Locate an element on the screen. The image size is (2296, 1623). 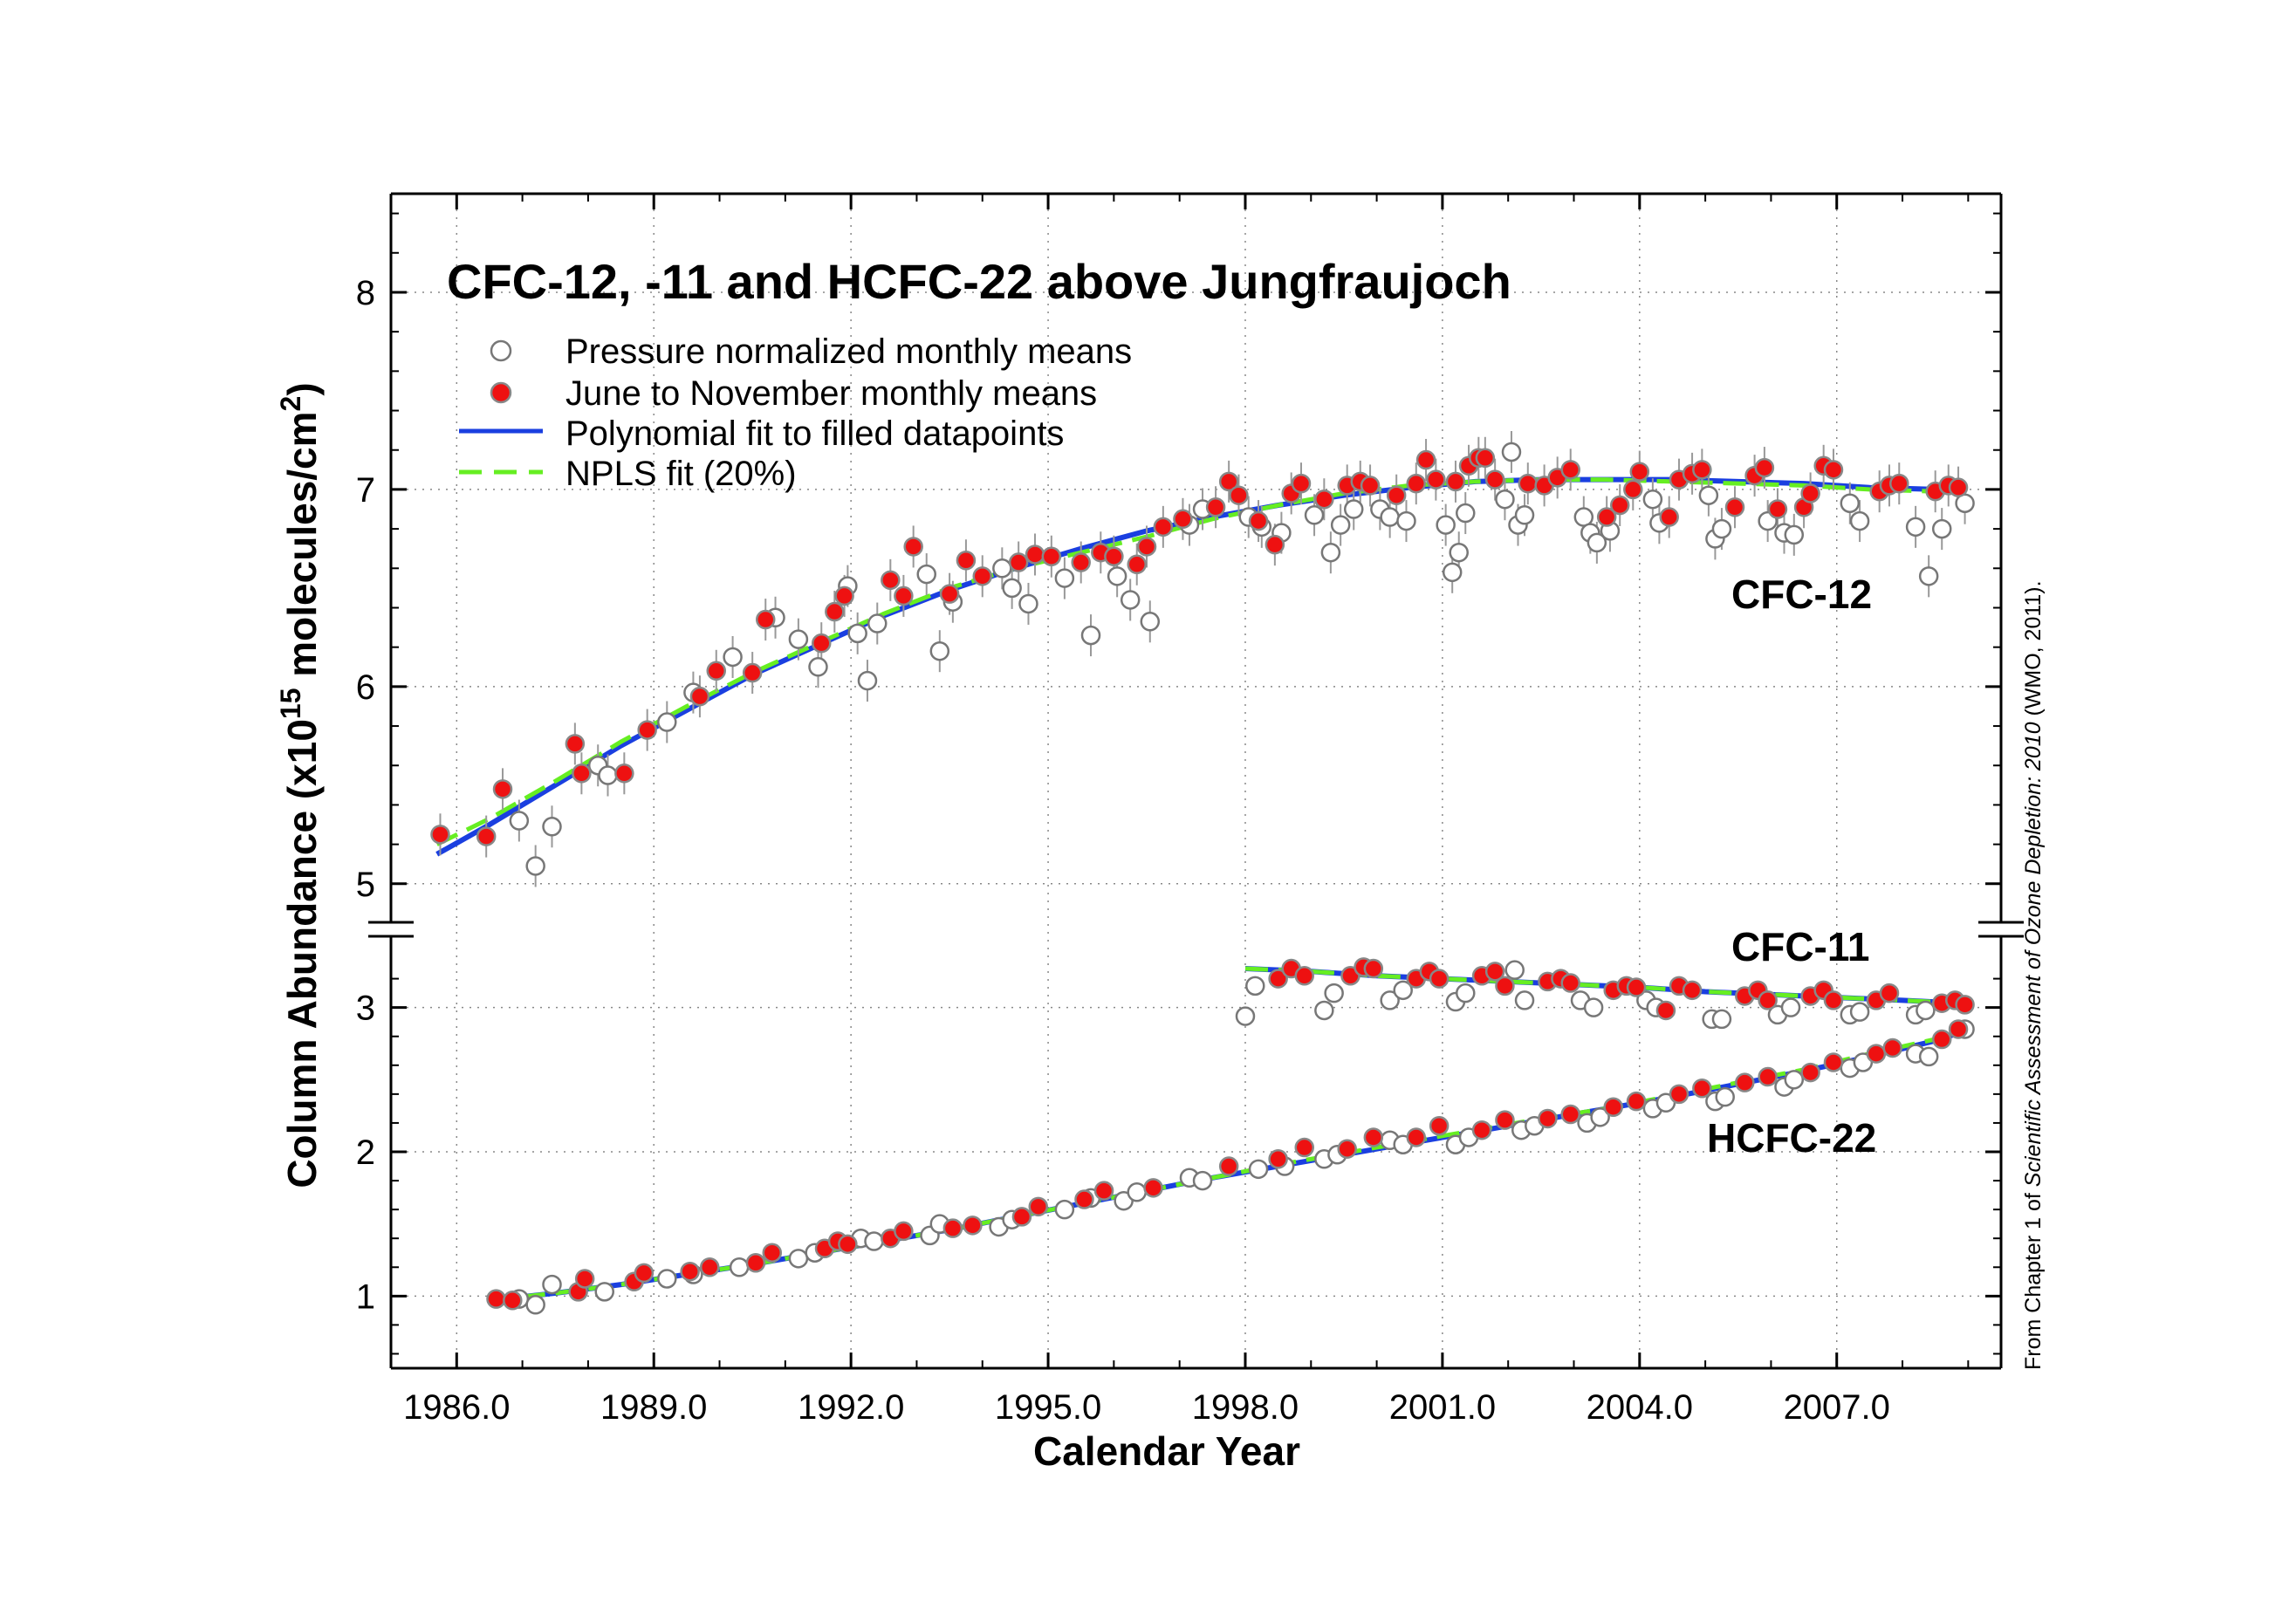
x-tick-label: 2004.0 is located at coordinates (1640, 1408).